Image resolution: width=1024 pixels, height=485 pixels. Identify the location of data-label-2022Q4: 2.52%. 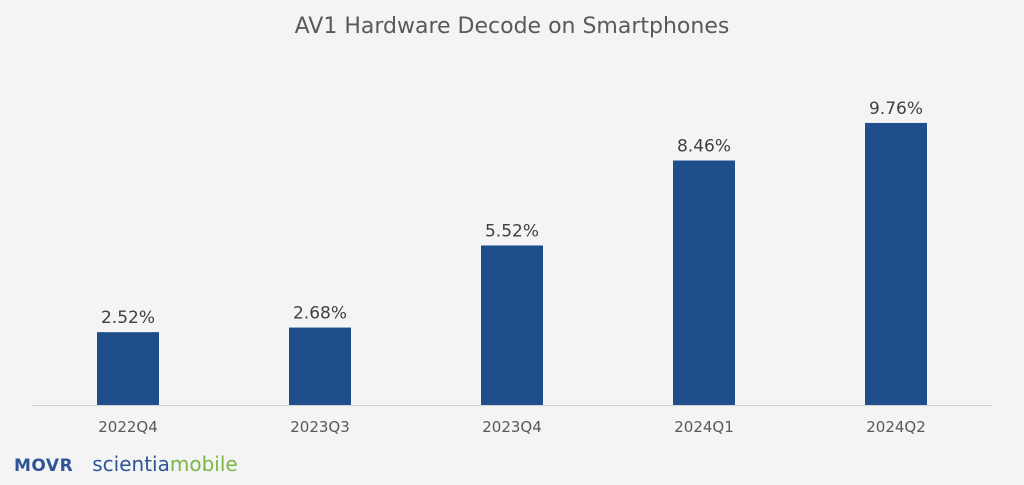
(128, 318).